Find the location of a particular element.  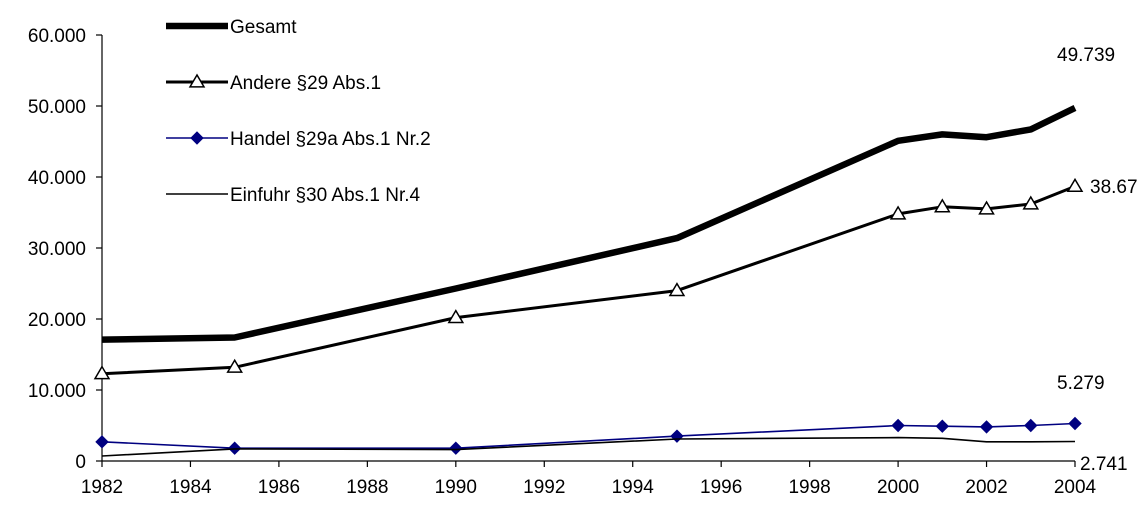

y-tick-label: 40.000 is located at coordinates (57, 178).